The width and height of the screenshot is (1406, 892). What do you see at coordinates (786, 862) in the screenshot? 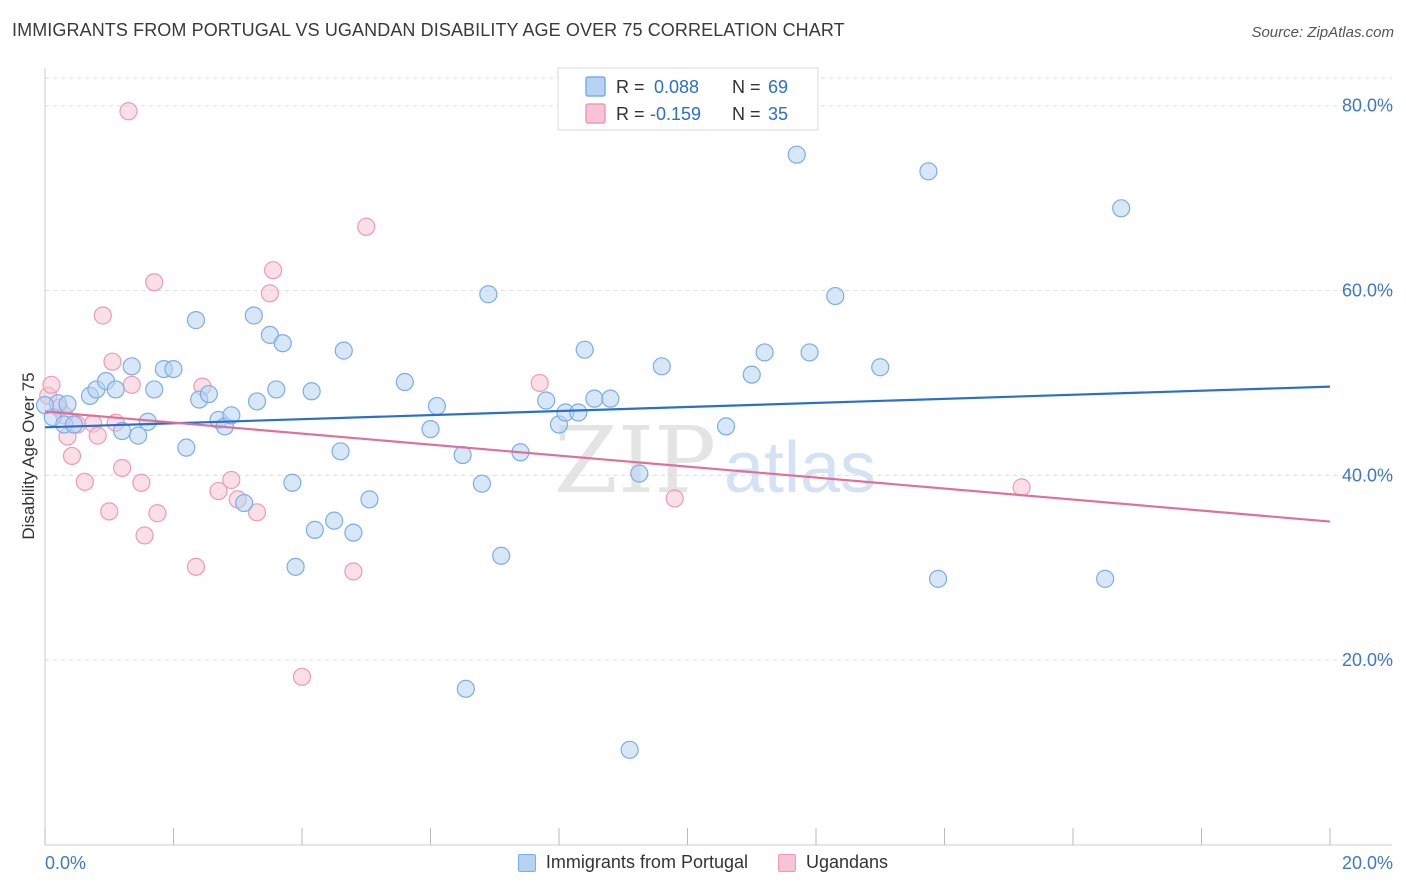
I see `legend-swatch-ugandans-bottom` at bounding box center [786, 862].